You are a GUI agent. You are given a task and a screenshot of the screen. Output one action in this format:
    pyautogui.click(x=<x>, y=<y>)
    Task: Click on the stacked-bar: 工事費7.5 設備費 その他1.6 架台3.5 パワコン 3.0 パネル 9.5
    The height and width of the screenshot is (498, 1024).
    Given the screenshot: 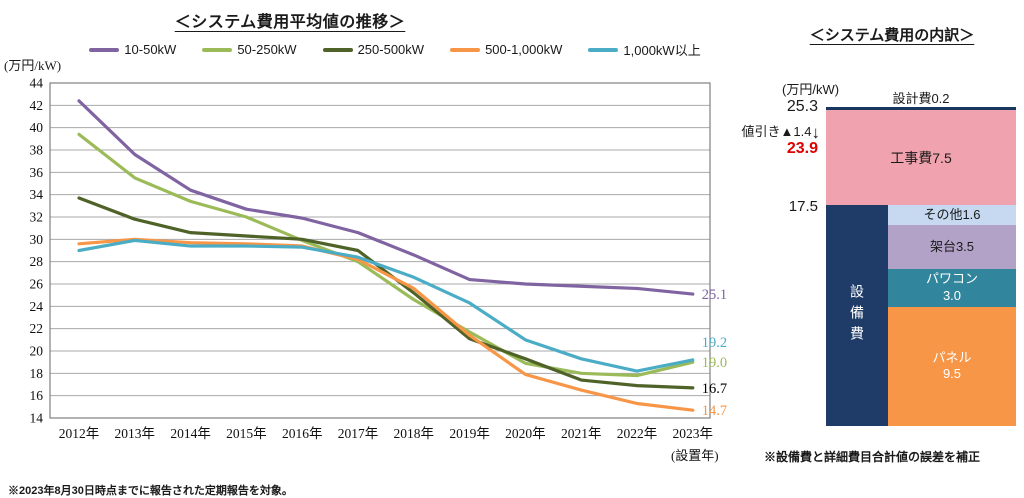 What is the action you would take?
    pyautogui.click(x=921, y=266)
    